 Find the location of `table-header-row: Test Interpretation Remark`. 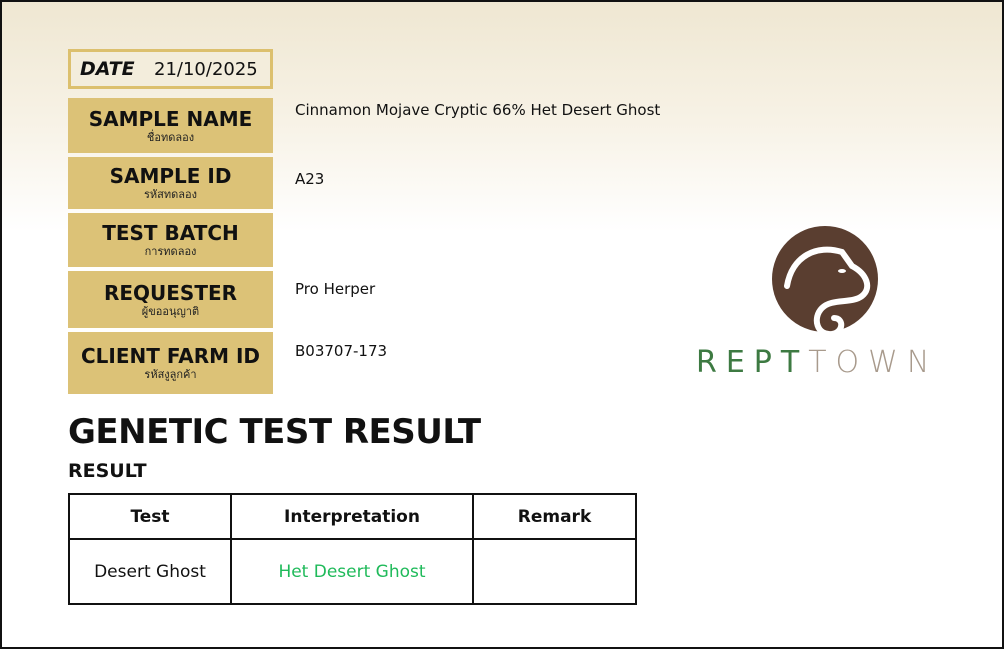

table-header-row: Test Interpretation Remark is located at coordinates (352, 516).